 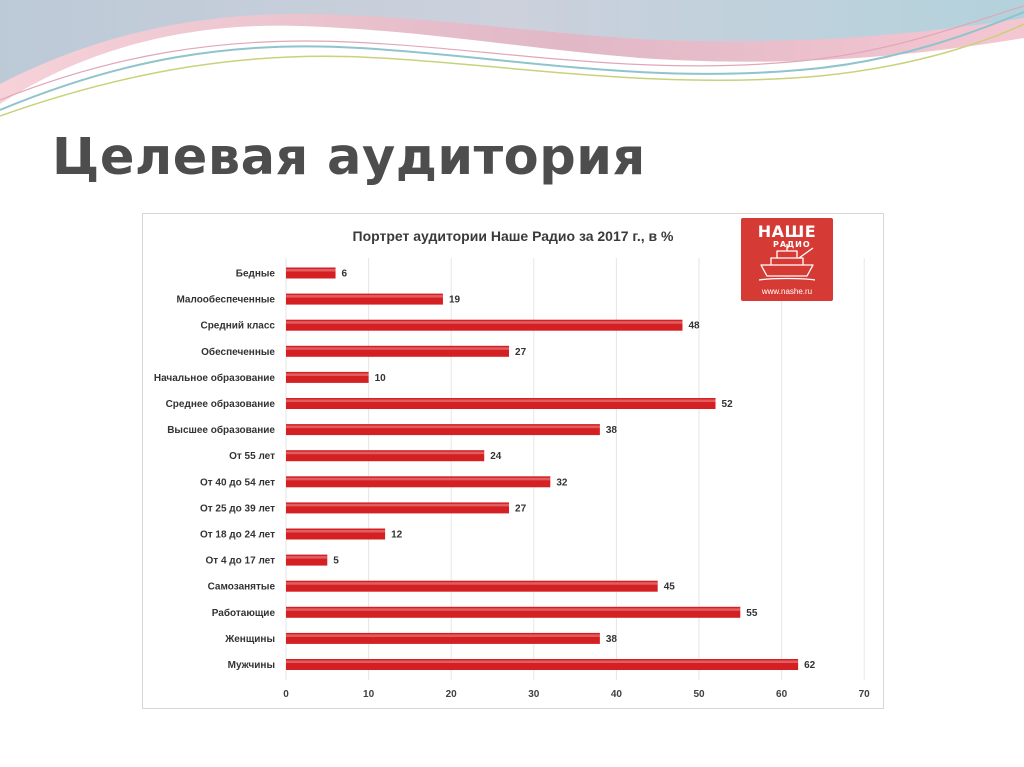 I want to click on logo-url: www.nashe.ru, so click(x=787, y=291).